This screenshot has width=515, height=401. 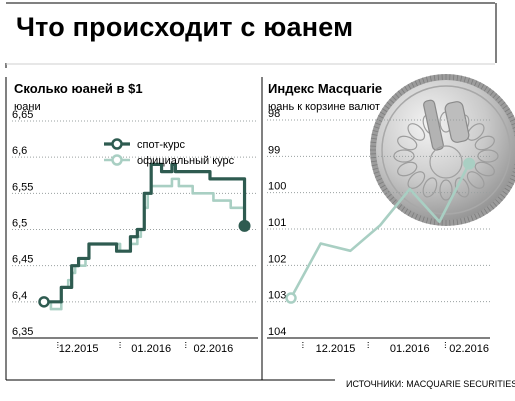 I want to click on y-tick-label: 98, so click(x=274, y=114).